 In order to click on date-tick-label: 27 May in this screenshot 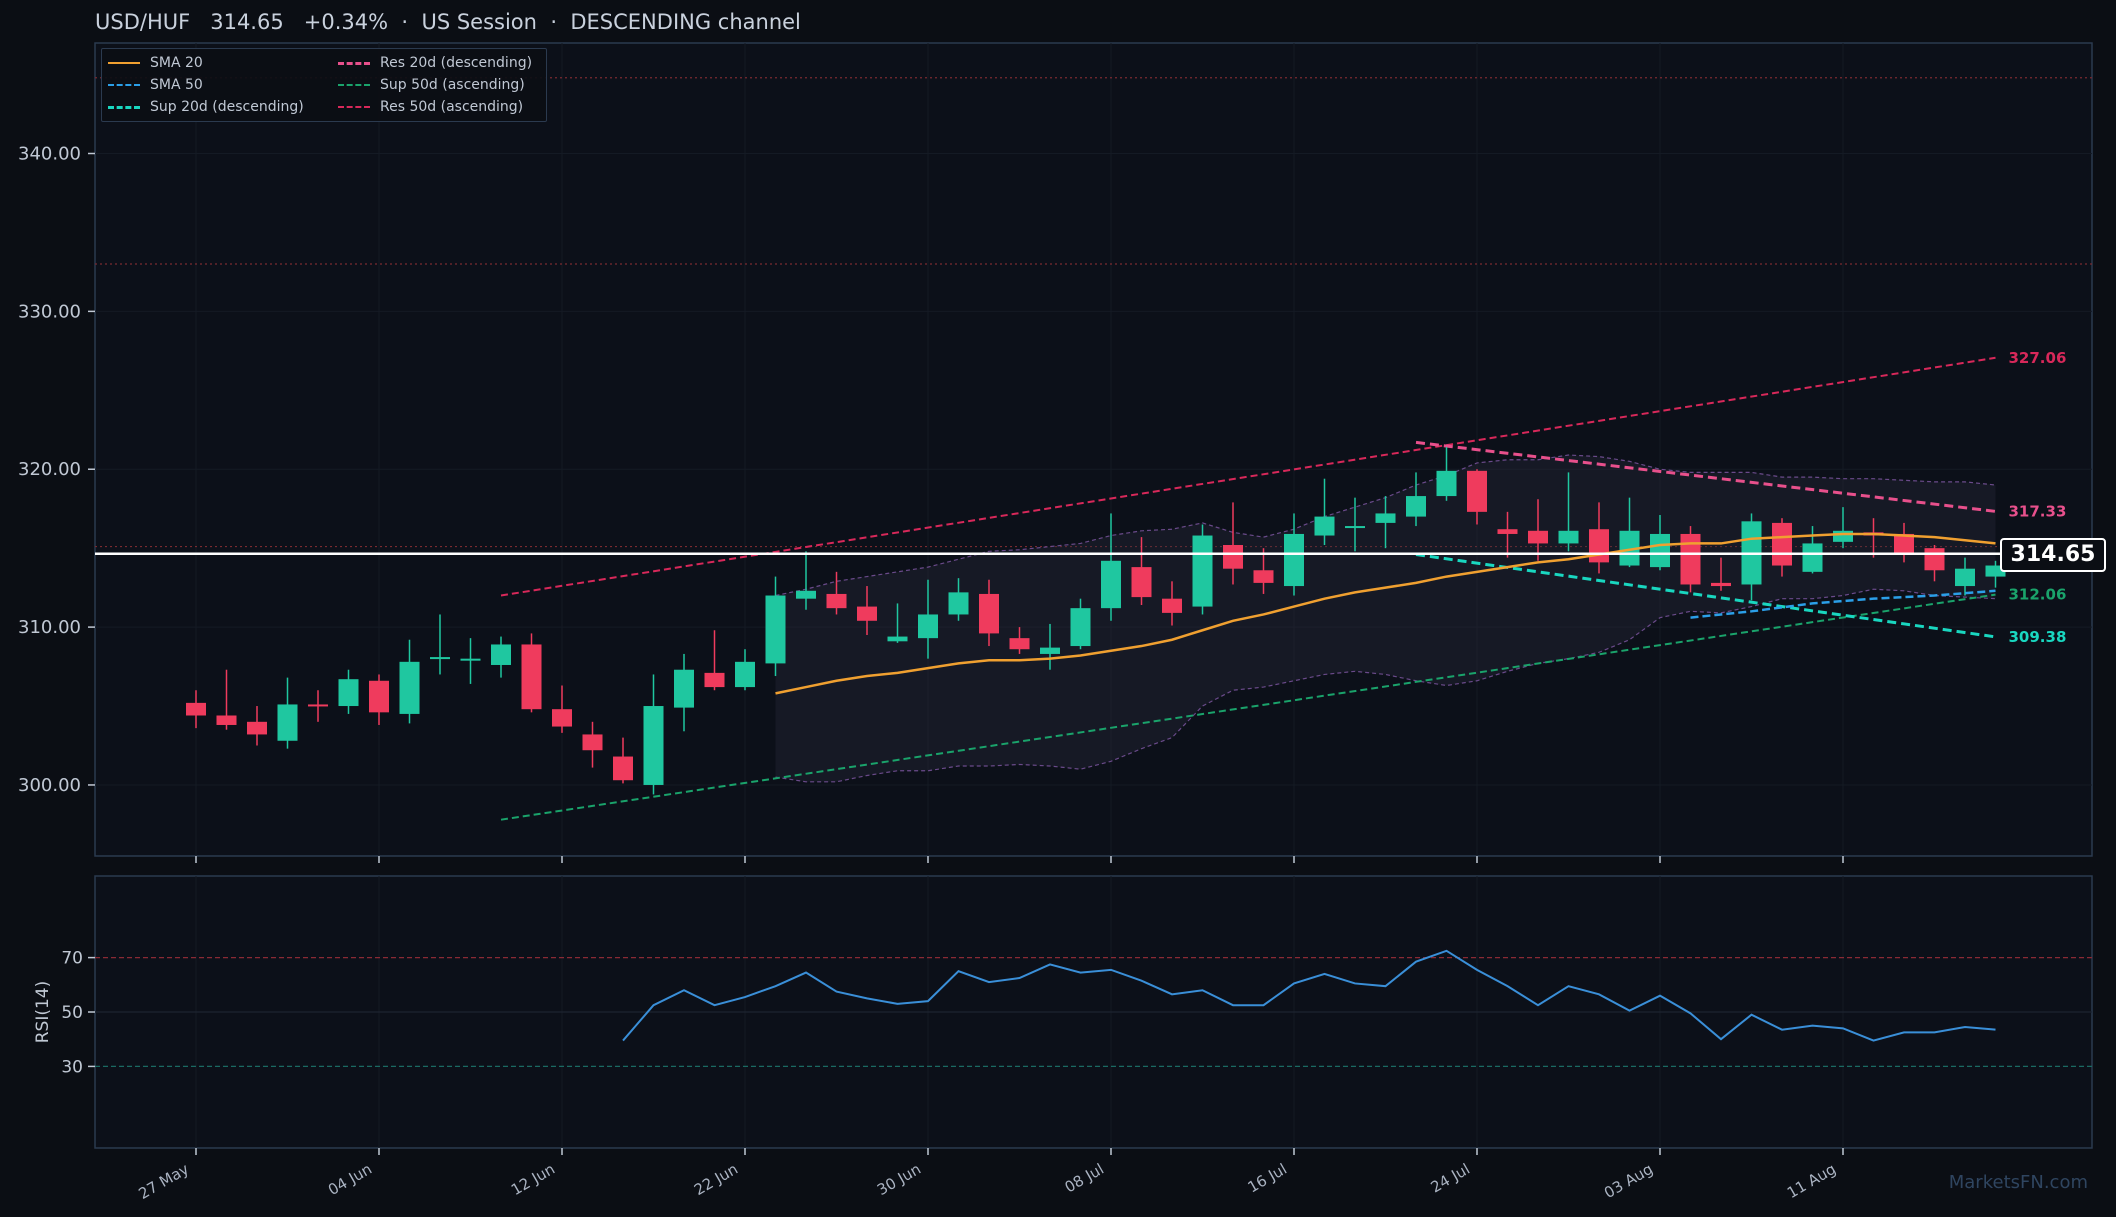, I will do `click(163, 1181)`.